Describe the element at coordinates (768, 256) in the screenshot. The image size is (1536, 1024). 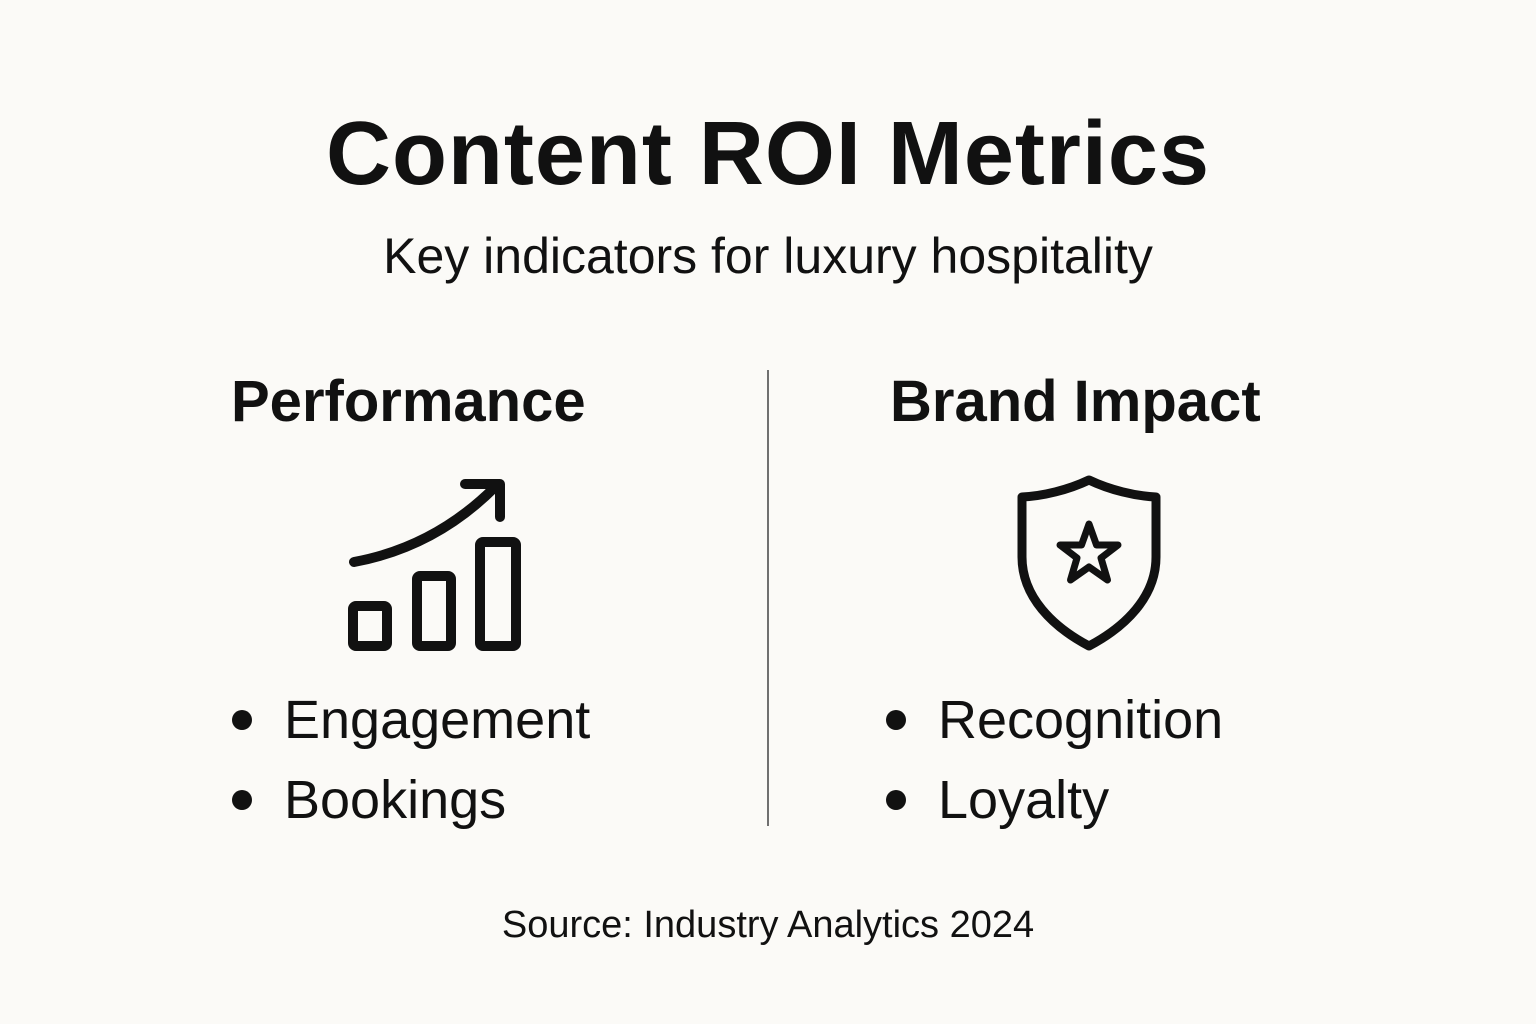
I see `page-subtitle: Key indicators for luxury hospitality` at that location.